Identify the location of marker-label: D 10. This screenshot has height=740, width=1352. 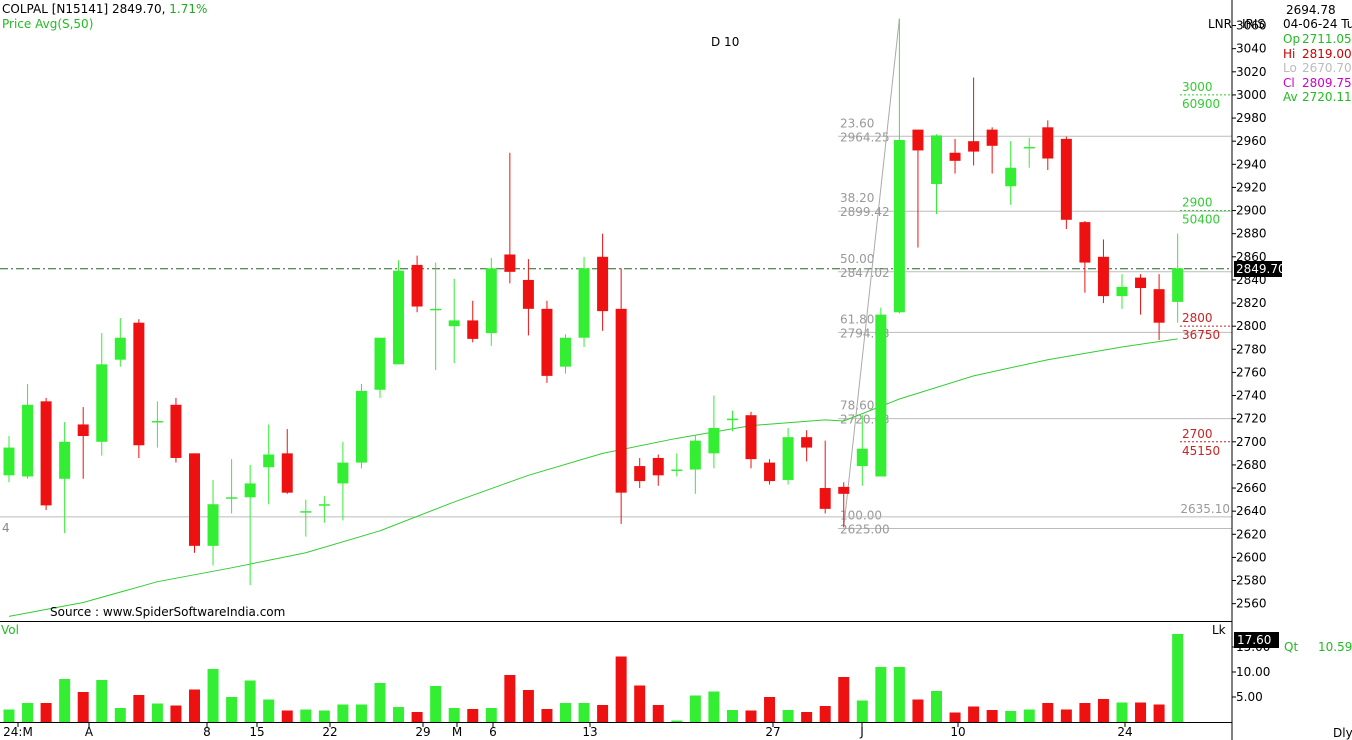
(725, 42).